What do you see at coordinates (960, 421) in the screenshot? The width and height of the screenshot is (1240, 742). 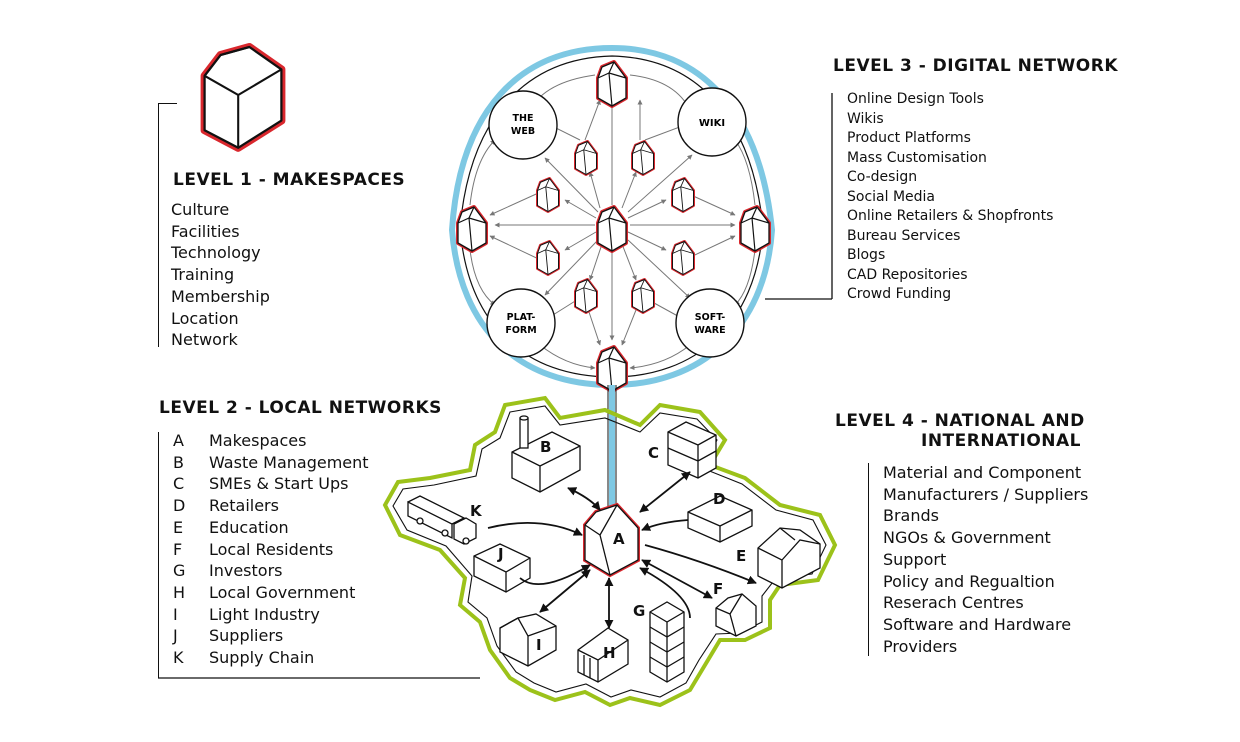 I see `level4-heading-line1: LEVEL 4 - NATIONAL AND` at bounding box center [960, 421].